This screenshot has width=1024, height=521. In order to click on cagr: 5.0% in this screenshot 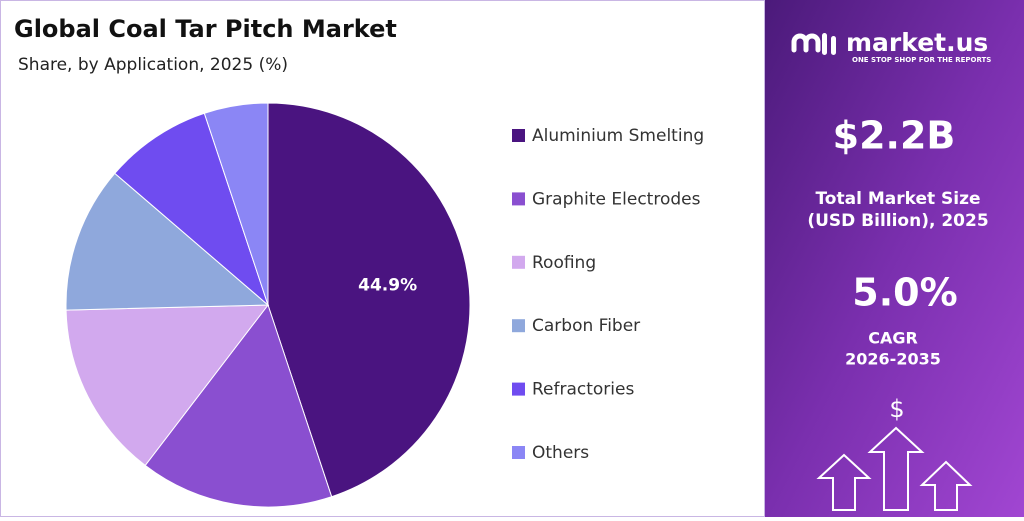, I will do `click(904, 293)`.